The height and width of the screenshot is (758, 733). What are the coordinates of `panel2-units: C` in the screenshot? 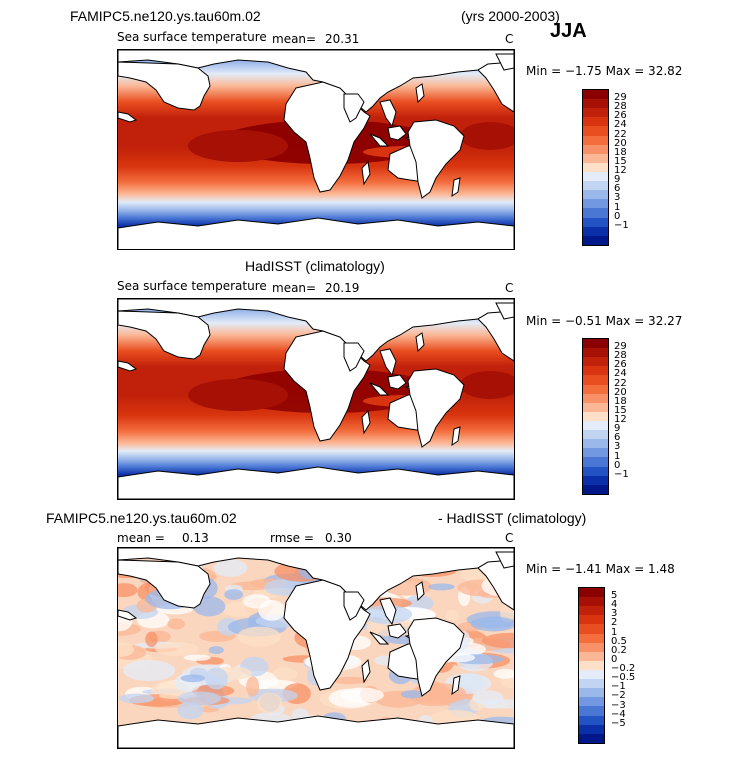 It's located at (509, 288).